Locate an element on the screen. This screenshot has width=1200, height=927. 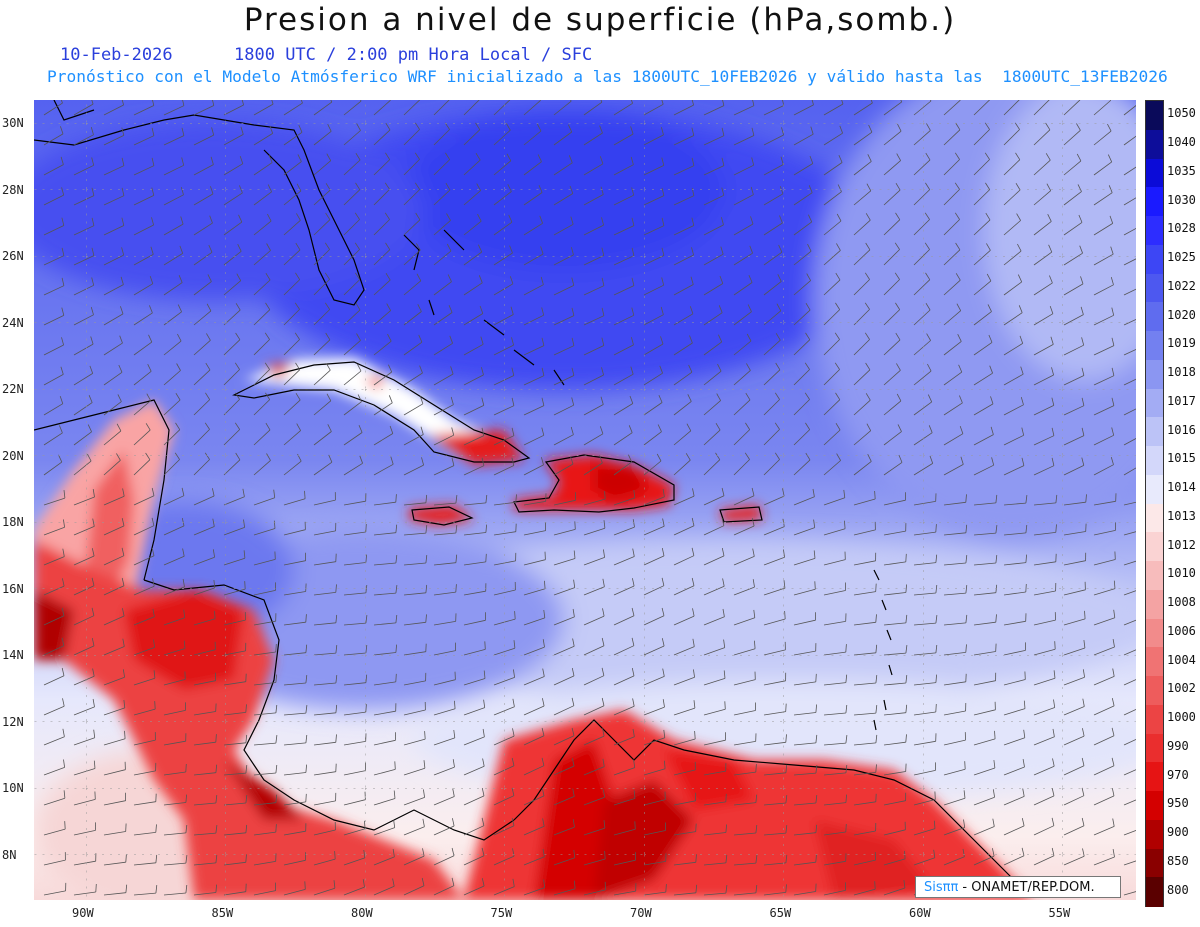
colorbar-label: 900 is located at coordinates (1178, 832).